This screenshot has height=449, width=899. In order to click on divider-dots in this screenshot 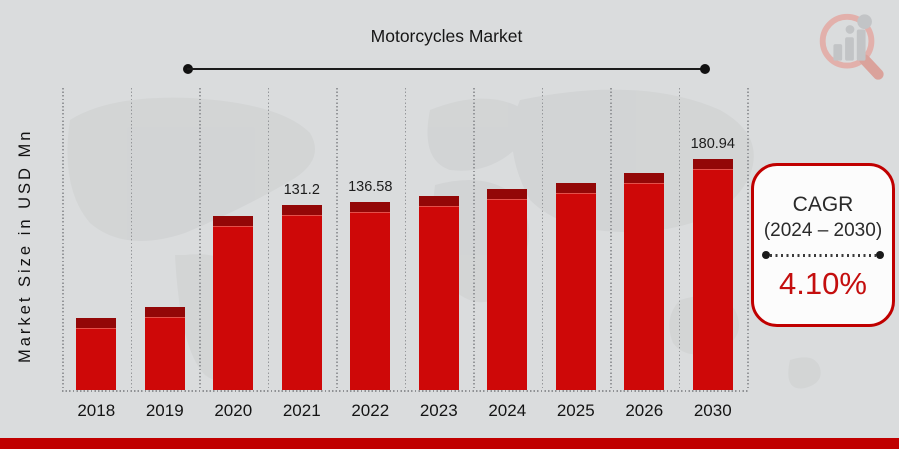, I will do `click(823, 255)`.